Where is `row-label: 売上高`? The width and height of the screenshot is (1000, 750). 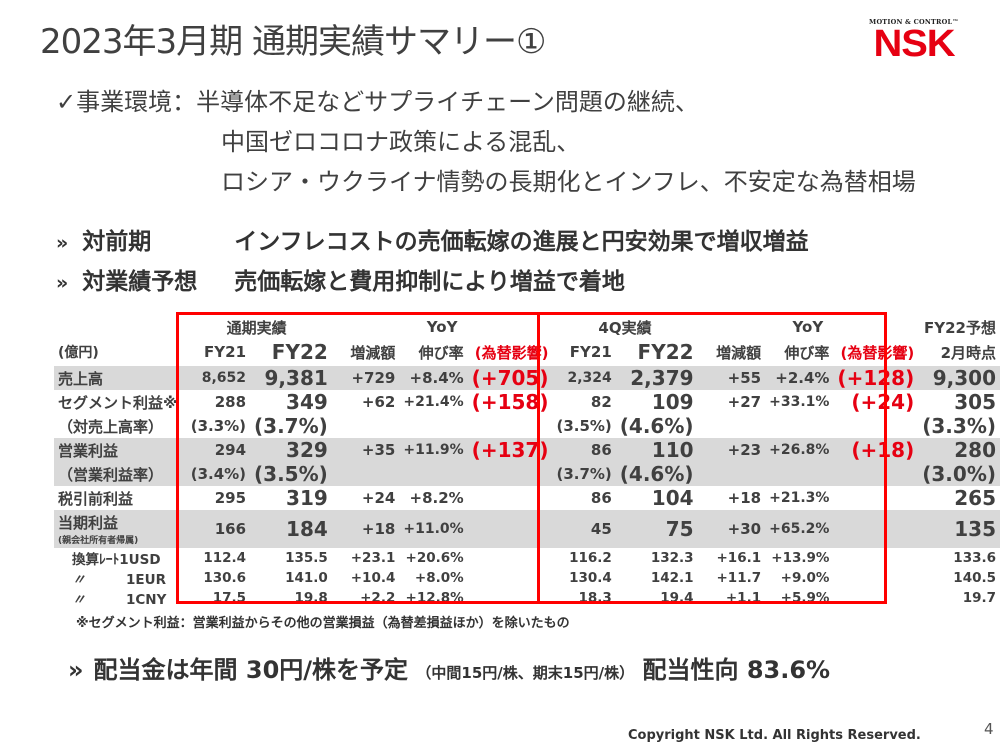 row-label: 売上高 is located at coordinates (118, 378).